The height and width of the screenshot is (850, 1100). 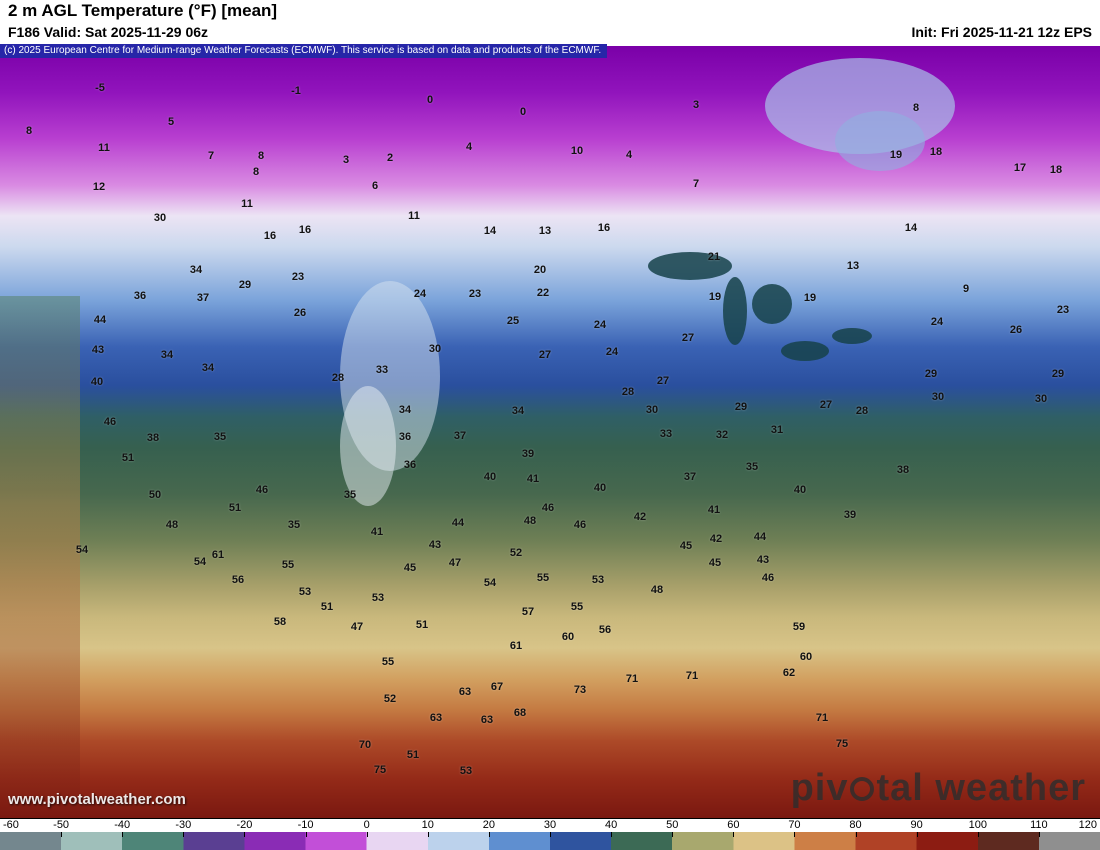 I want to click on rockies-cold-pocket-inner, so click(x=368, y=446).